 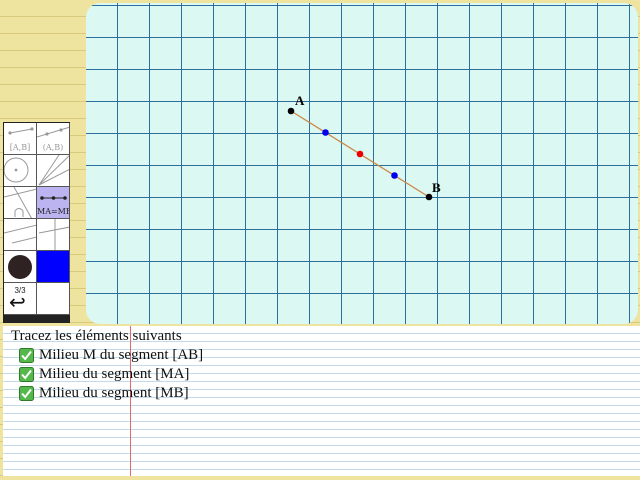 I want to click on toolbox: [A,B] (A,B) MA=MB, so click(x=36, y=222).